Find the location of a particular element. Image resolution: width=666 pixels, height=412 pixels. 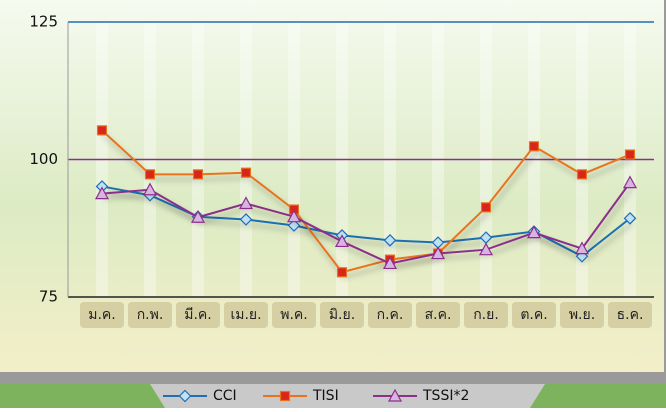

legend-box is located at coordinates (347, 396).